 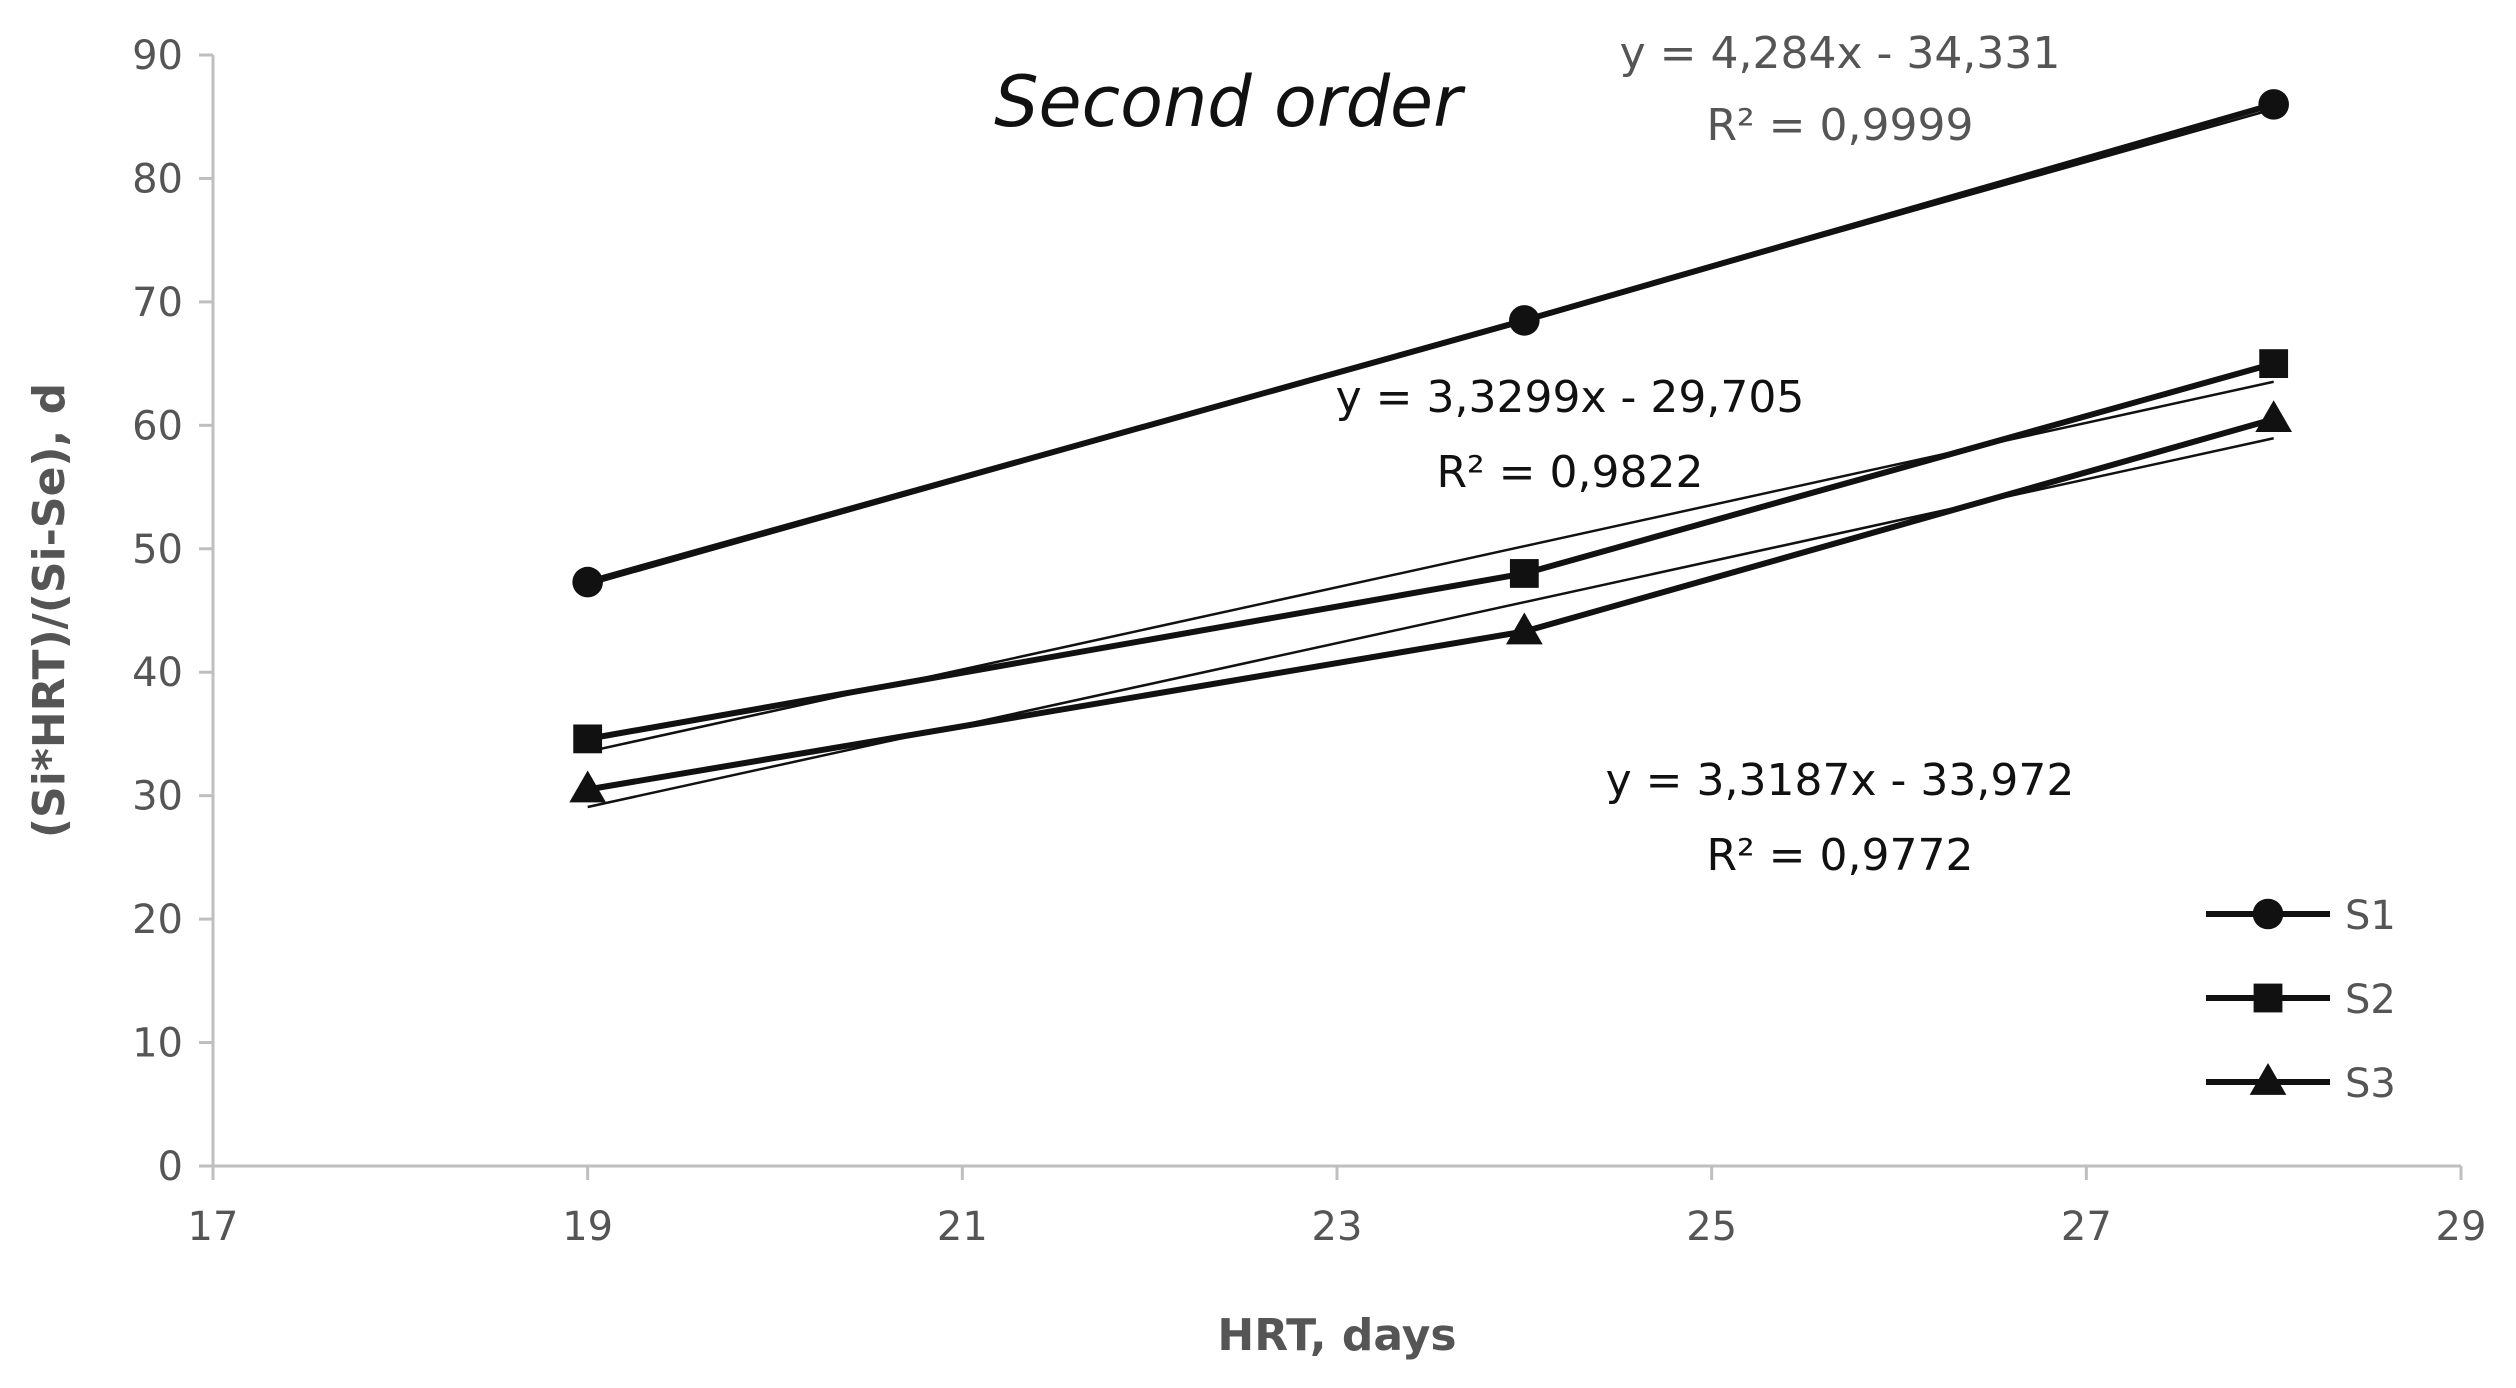 What do you see at coordinates (1839, 125) in the screenshot?
I see `trendline-r2-s1: R² = 0,9999` at bounding box center [1839, 125].